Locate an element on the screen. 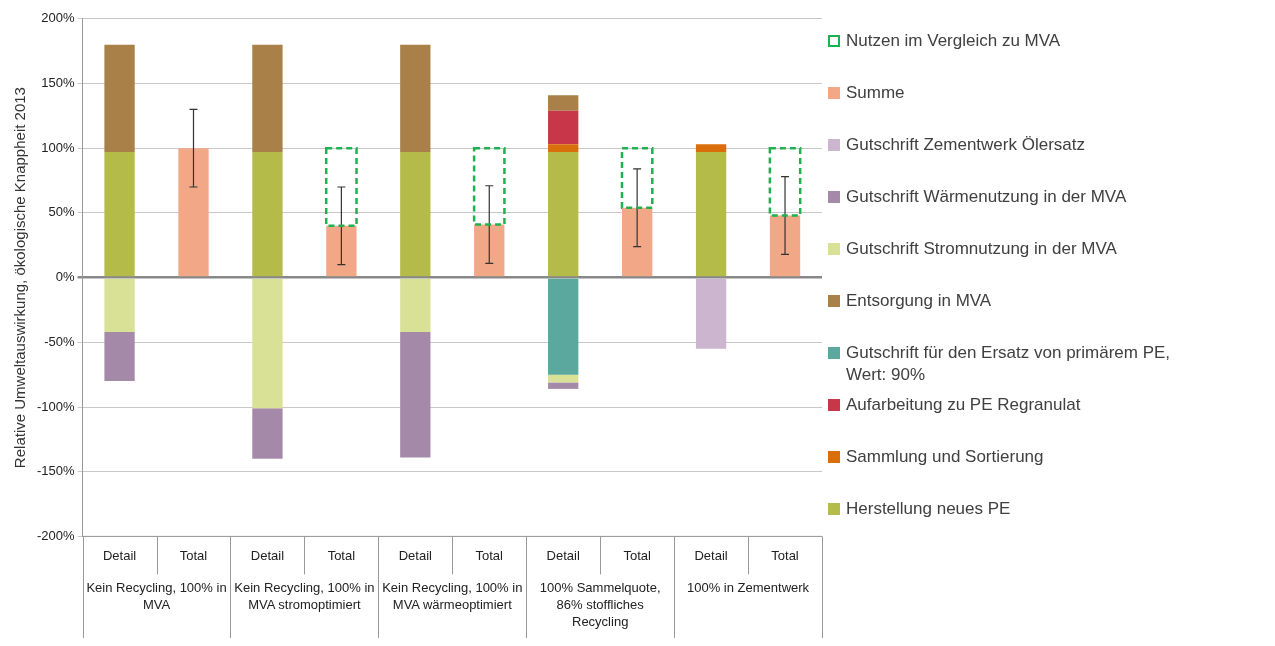  y-axis-title: Relative Umweltauswirkung, ökologische Knappheit 2013 is located at coordinates (20, 278).